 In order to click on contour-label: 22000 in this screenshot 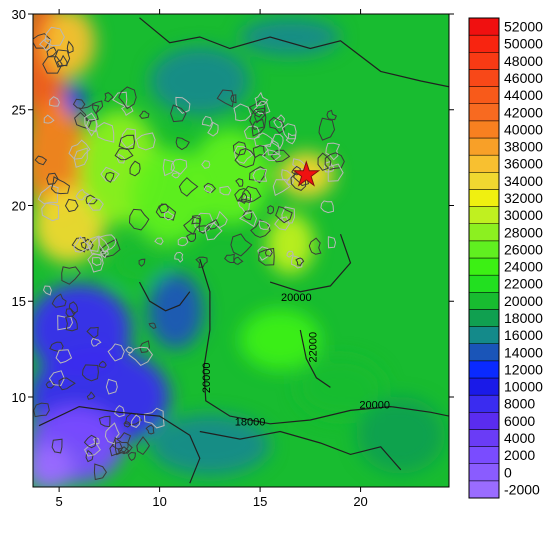, I will do `click(313, 347)`.